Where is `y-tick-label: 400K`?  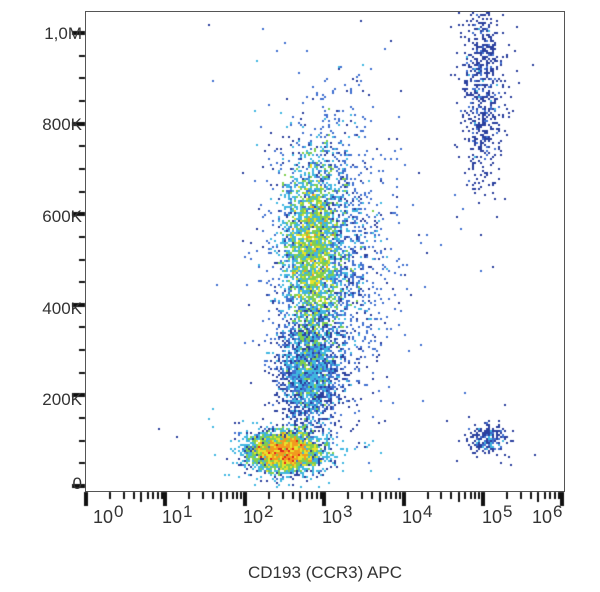
y-tick-label: 400K is located at coordinates (62, 308).